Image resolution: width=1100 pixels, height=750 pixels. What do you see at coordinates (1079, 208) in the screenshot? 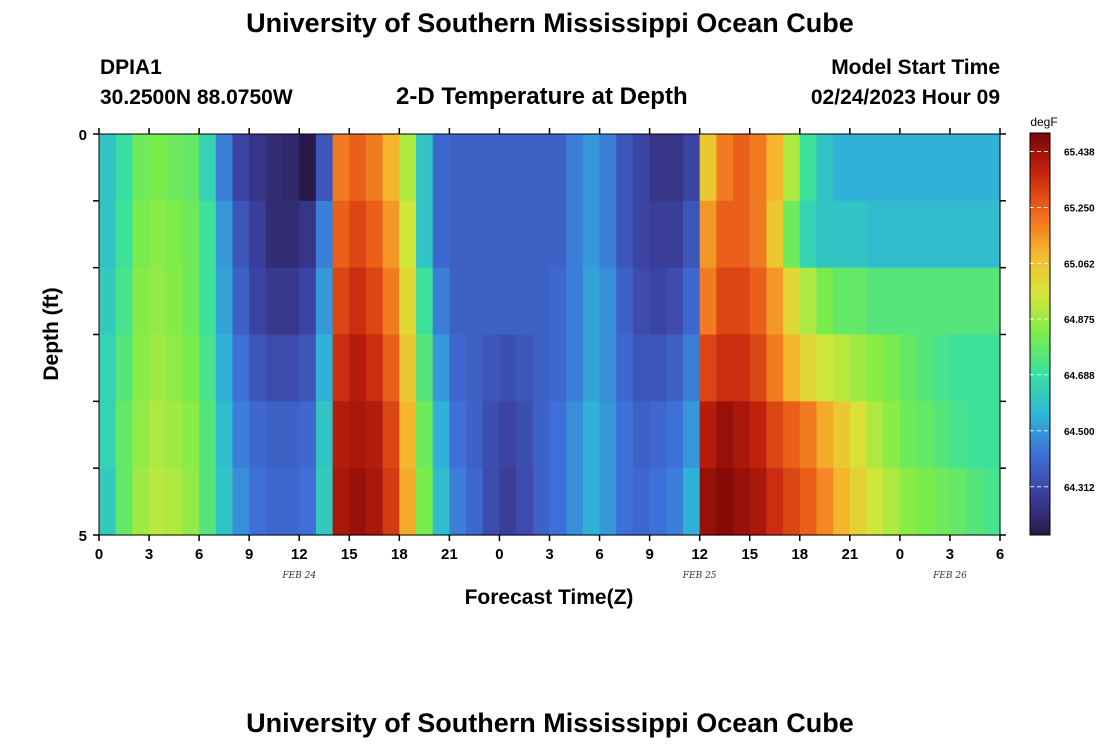
I see `colorbar-tick-label: 65.250` at bounding box center [1079, 208].